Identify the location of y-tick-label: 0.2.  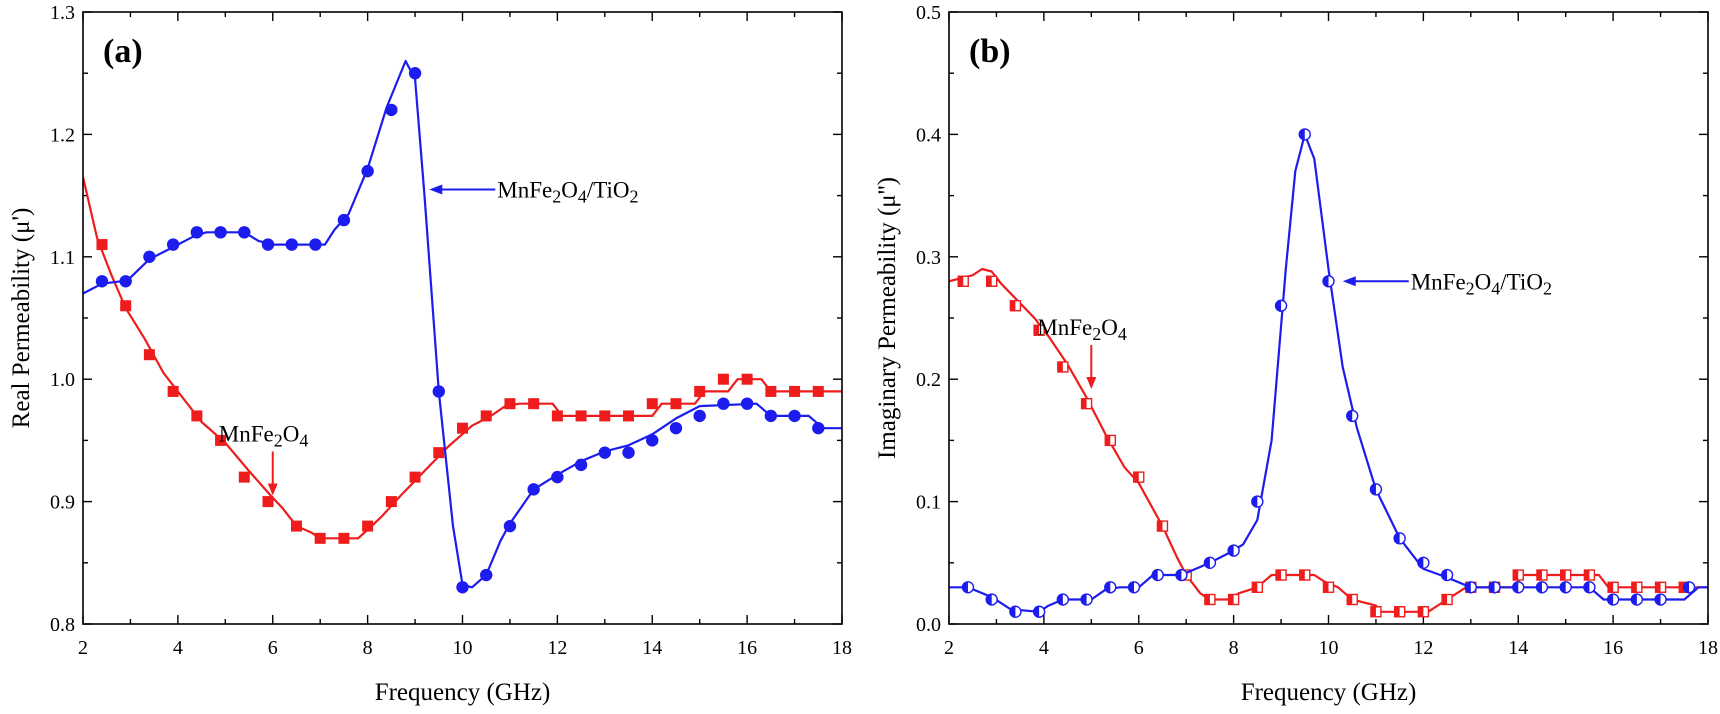
(928, 380).